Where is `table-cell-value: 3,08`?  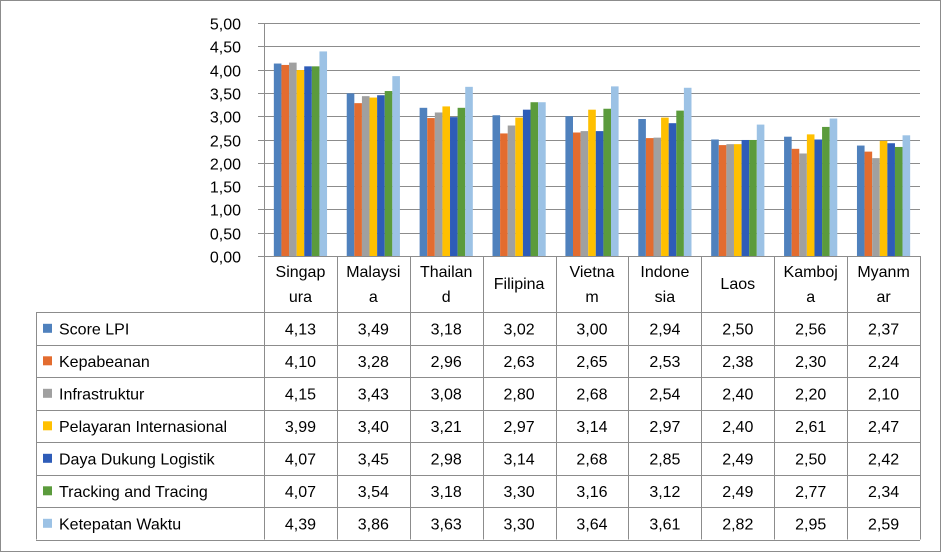
table-cell-value: 3,08 is located at coordinates (446, 394).